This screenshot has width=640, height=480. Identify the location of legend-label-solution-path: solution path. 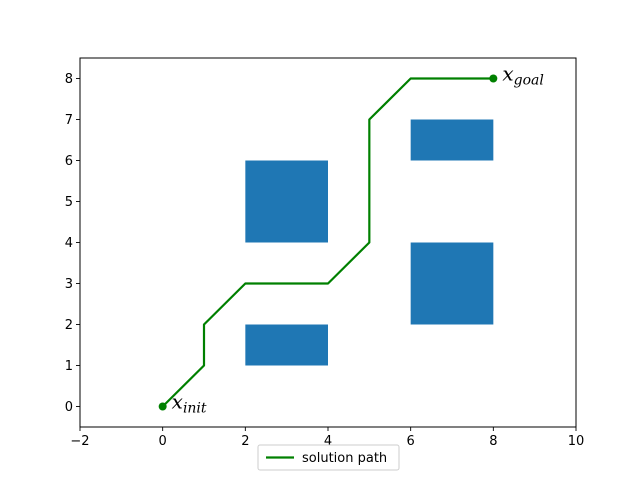
(344, 458).